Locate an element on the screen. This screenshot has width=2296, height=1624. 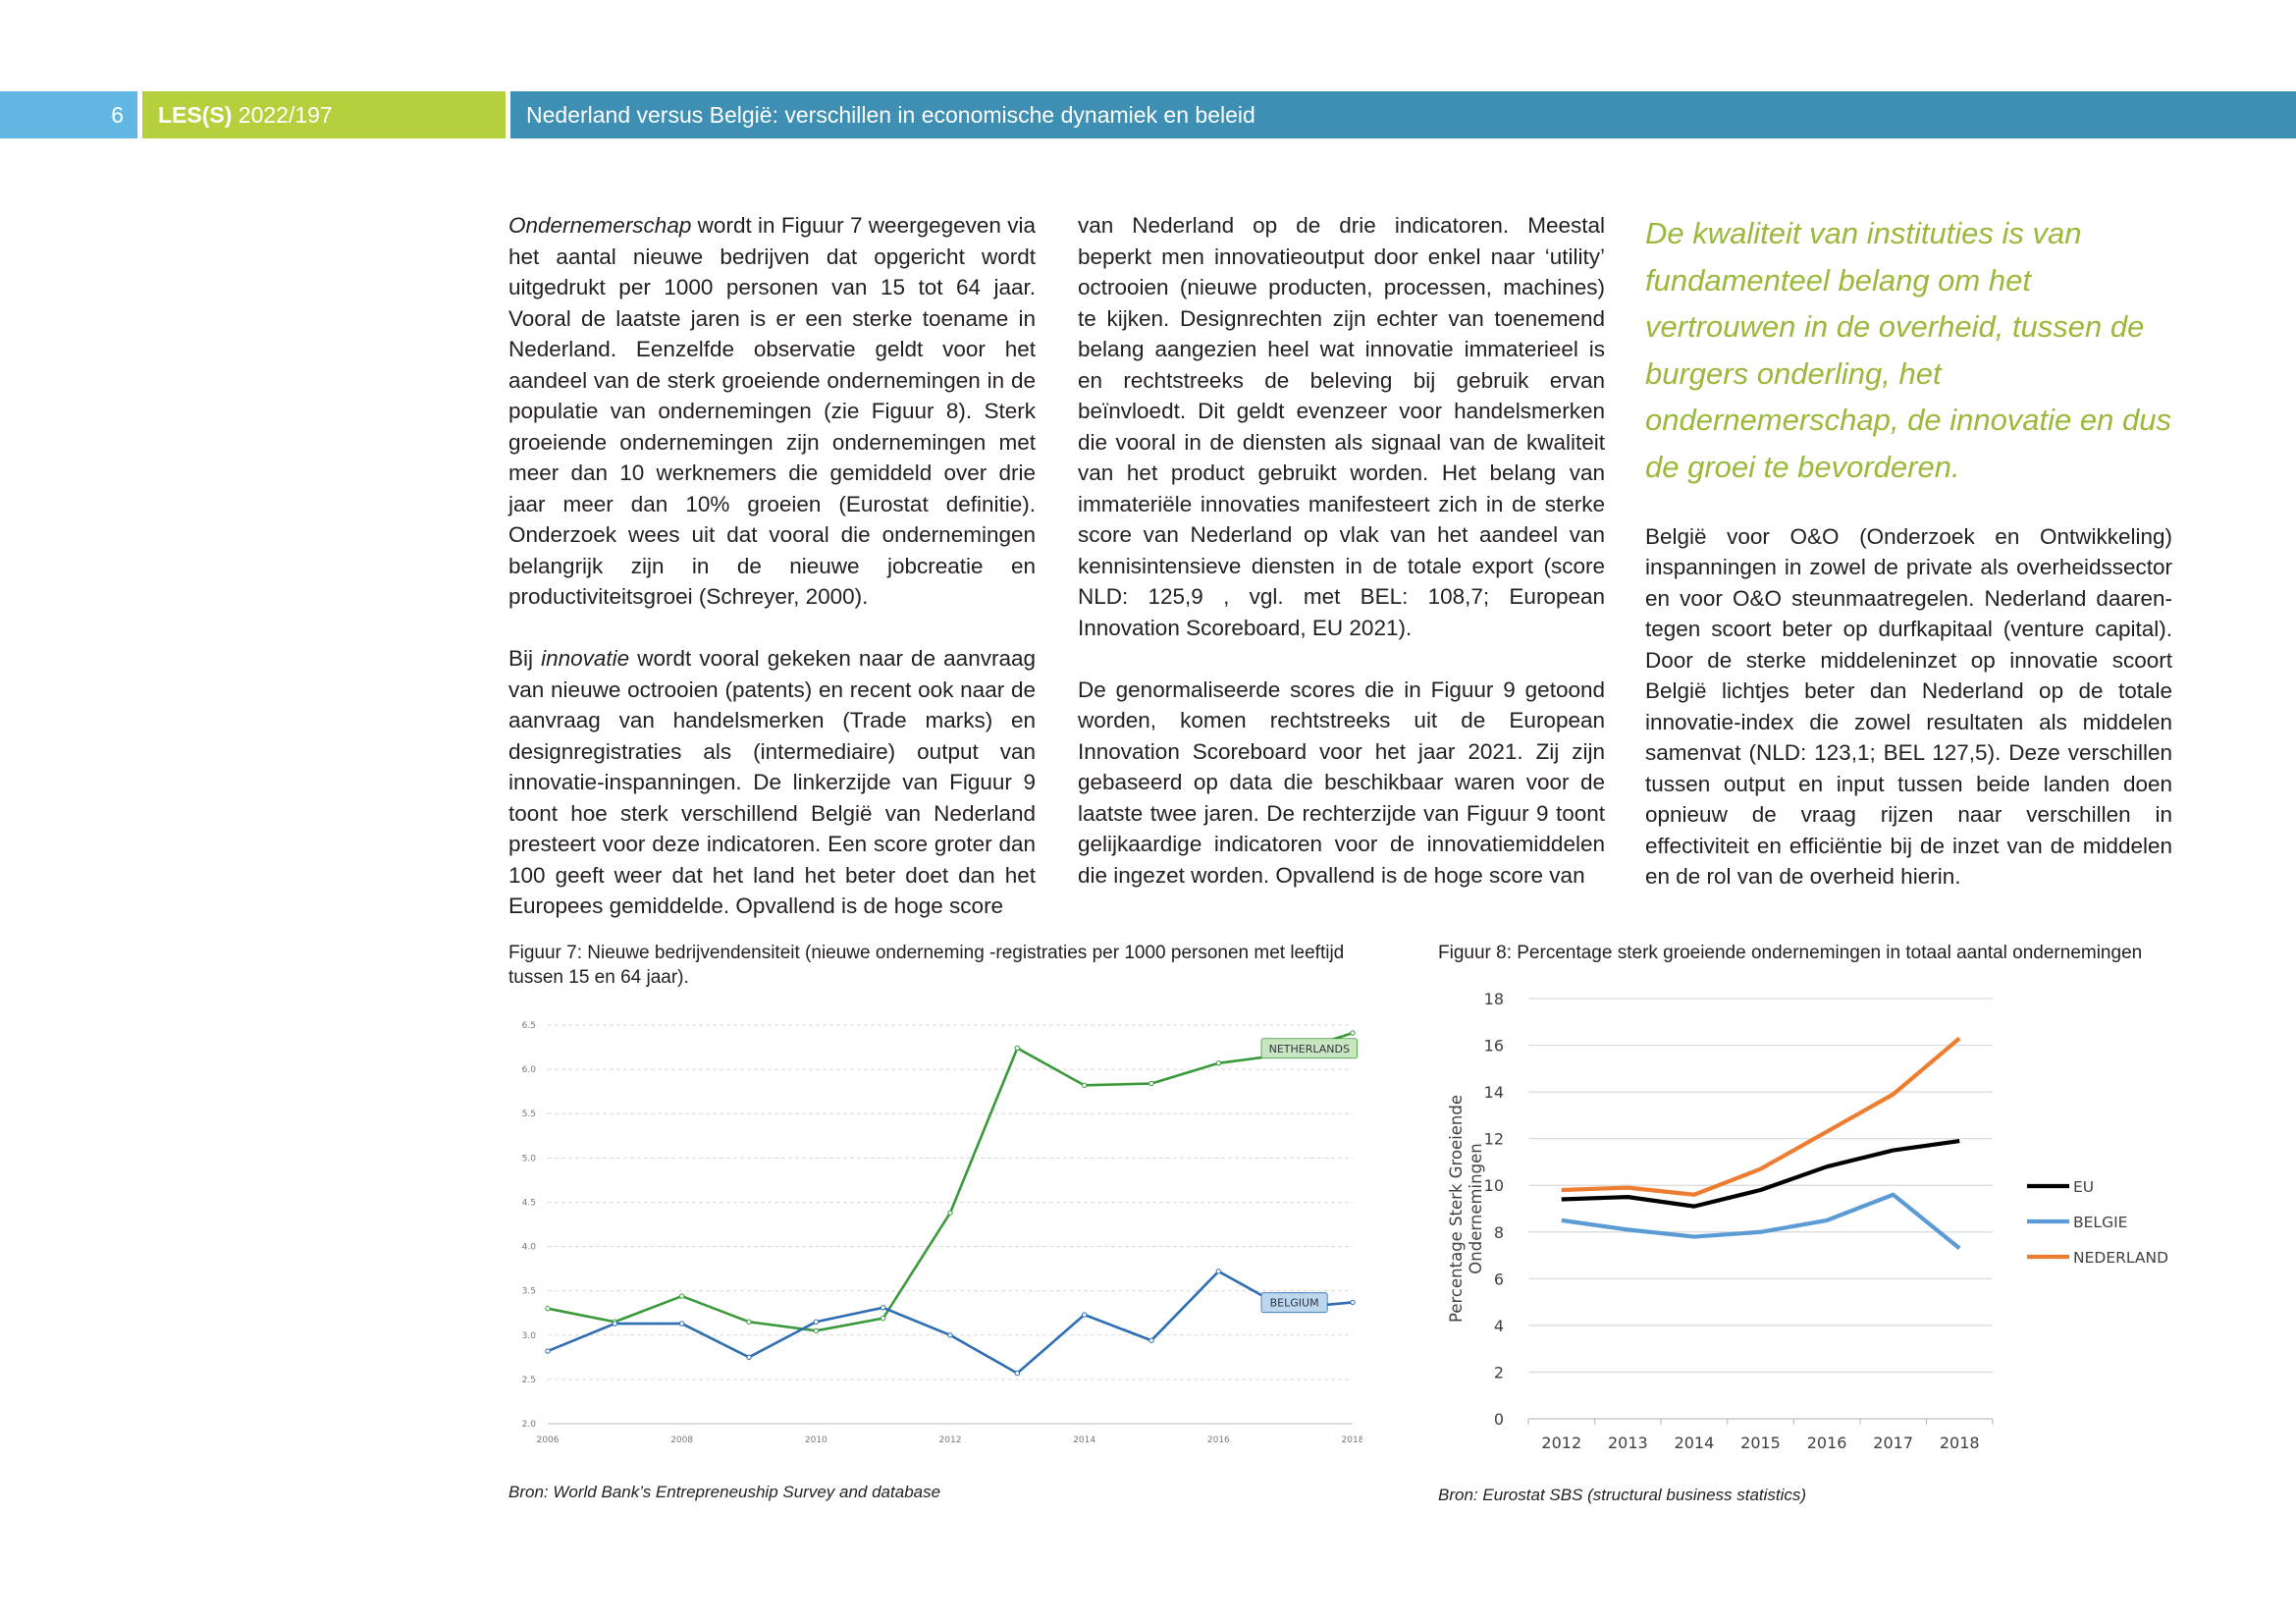
y-tick-label: 0 is located at coordinates (1499, 1419).